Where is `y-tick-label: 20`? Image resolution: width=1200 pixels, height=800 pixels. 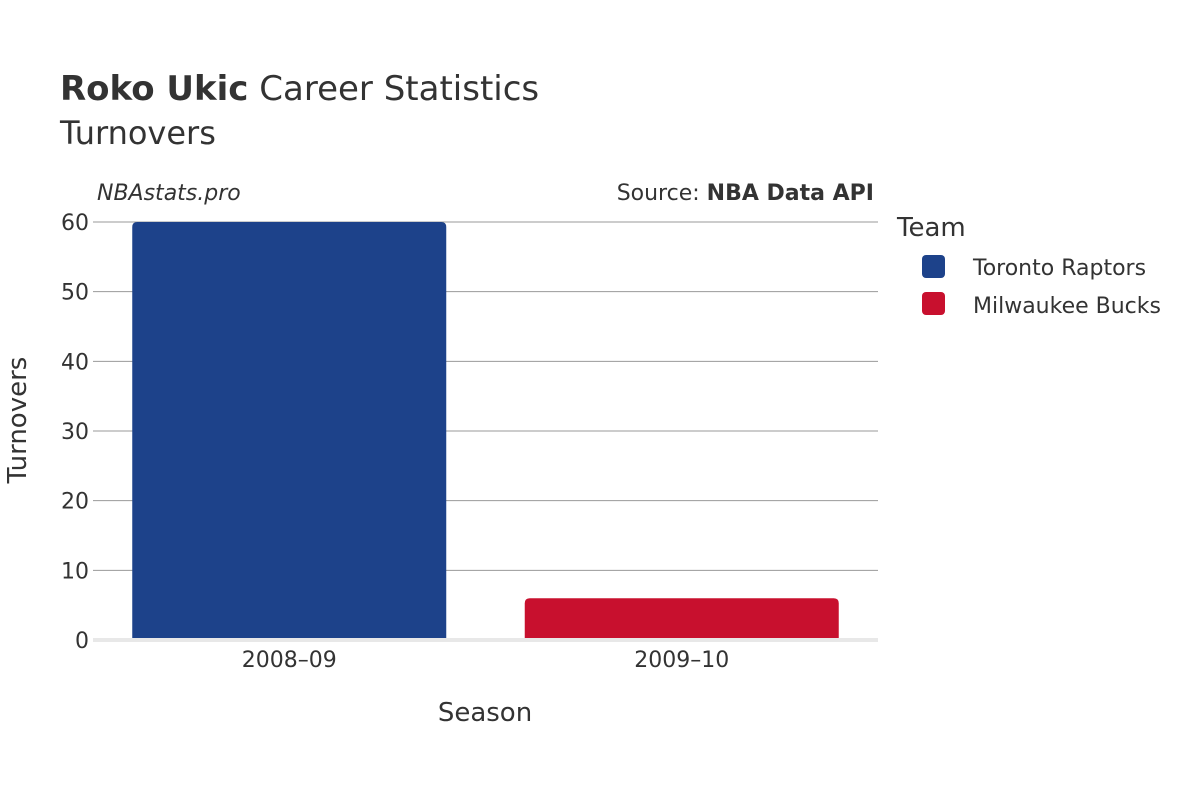 y-tick-label: 20 is located at coordinates (75, 502).